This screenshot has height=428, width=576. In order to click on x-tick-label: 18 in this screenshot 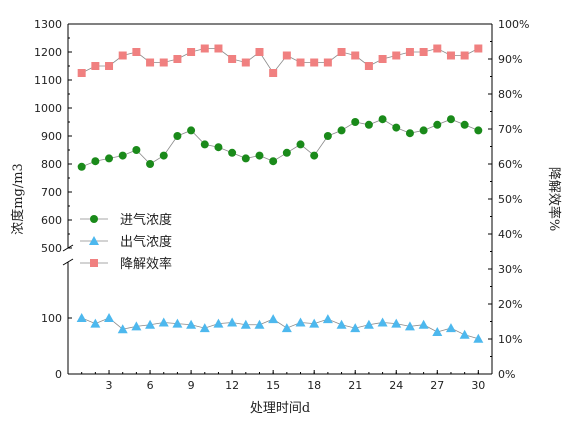, I will do `click(314, 385)`.